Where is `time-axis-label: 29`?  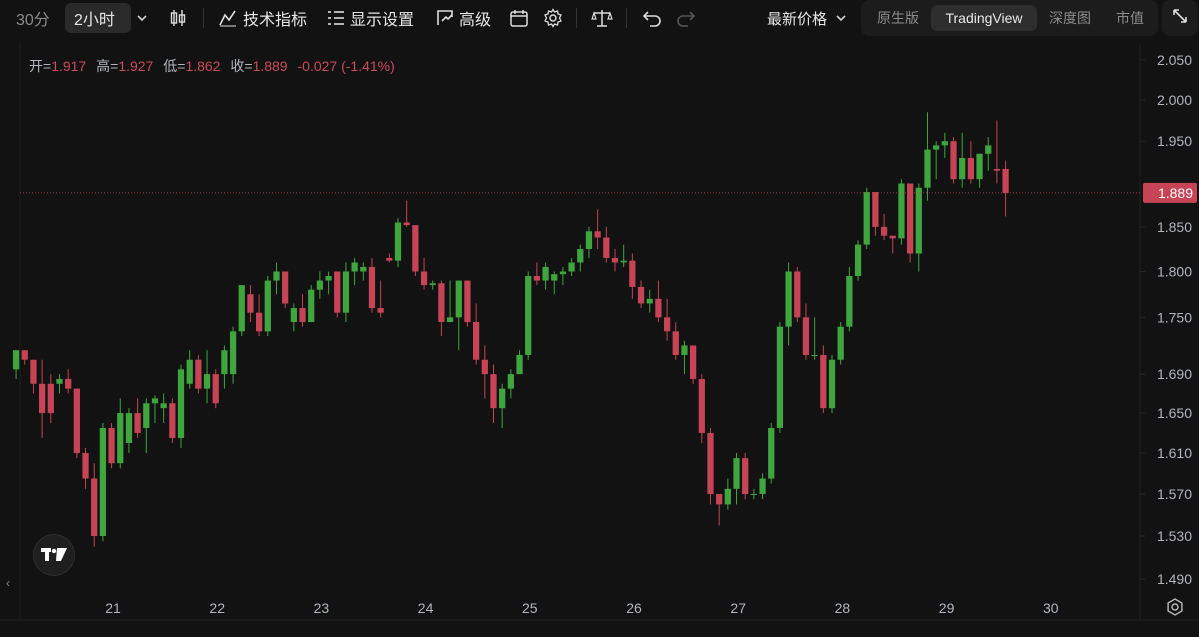
time-axis-label: 29 is located at coordinates (947, 608).